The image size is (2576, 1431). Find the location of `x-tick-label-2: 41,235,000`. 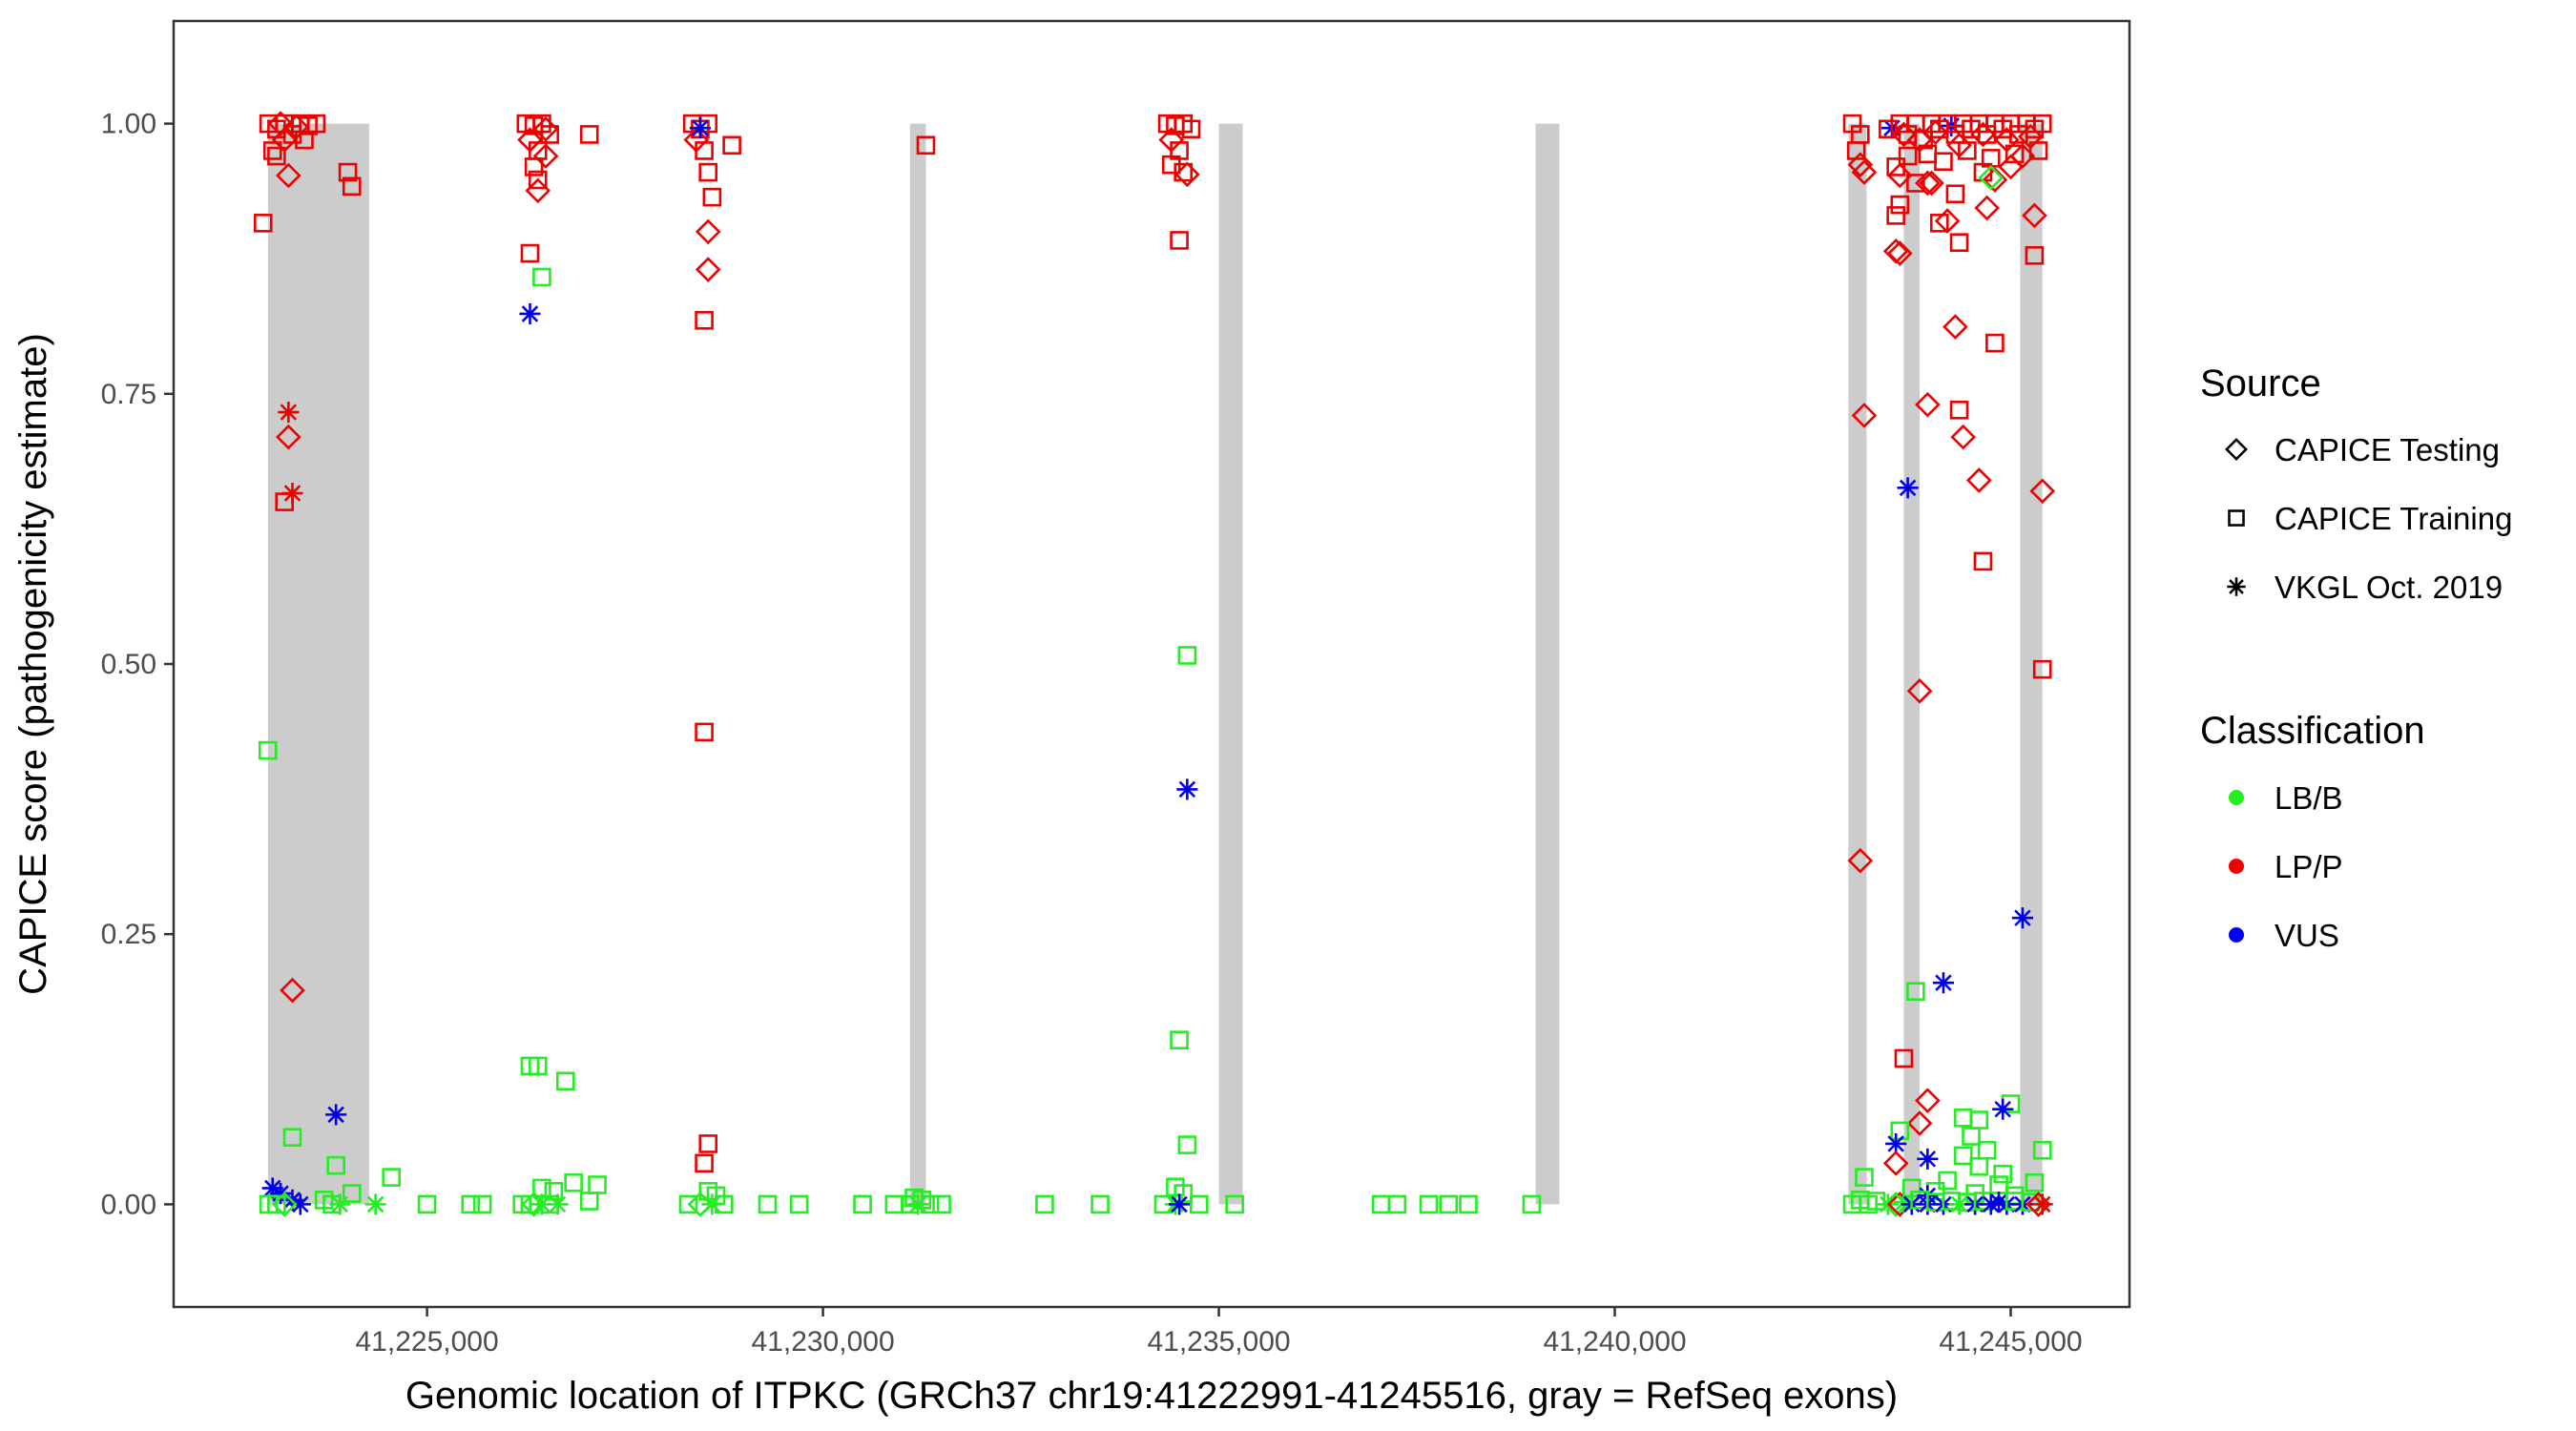

x-tick-label-2: 41,235,000 is located at coordinates (1218, 1342).